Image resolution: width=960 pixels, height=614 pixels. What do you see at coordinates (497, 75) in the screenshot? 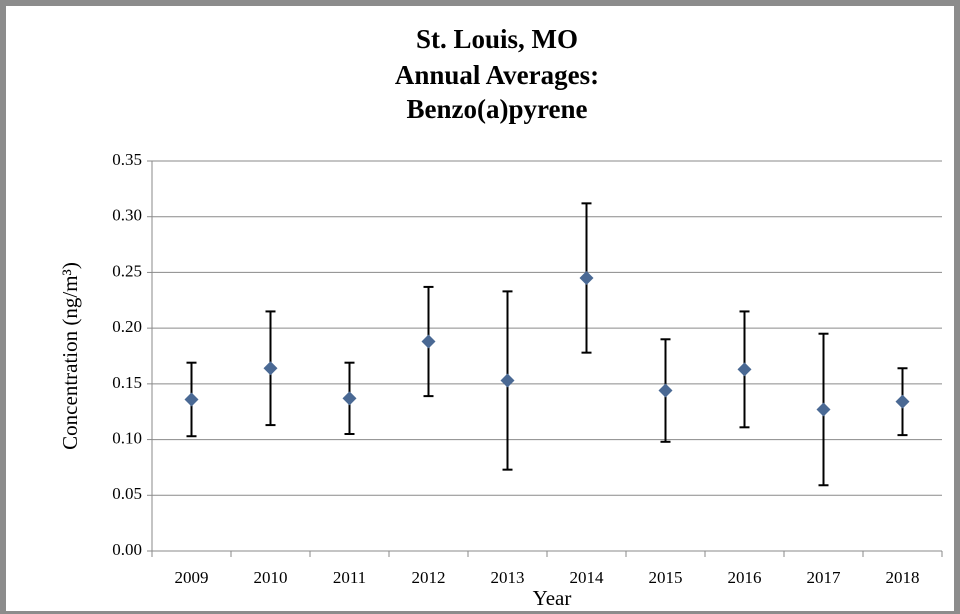
I see `chart-title: Annual Averages:` at bounding box center [497, 75].